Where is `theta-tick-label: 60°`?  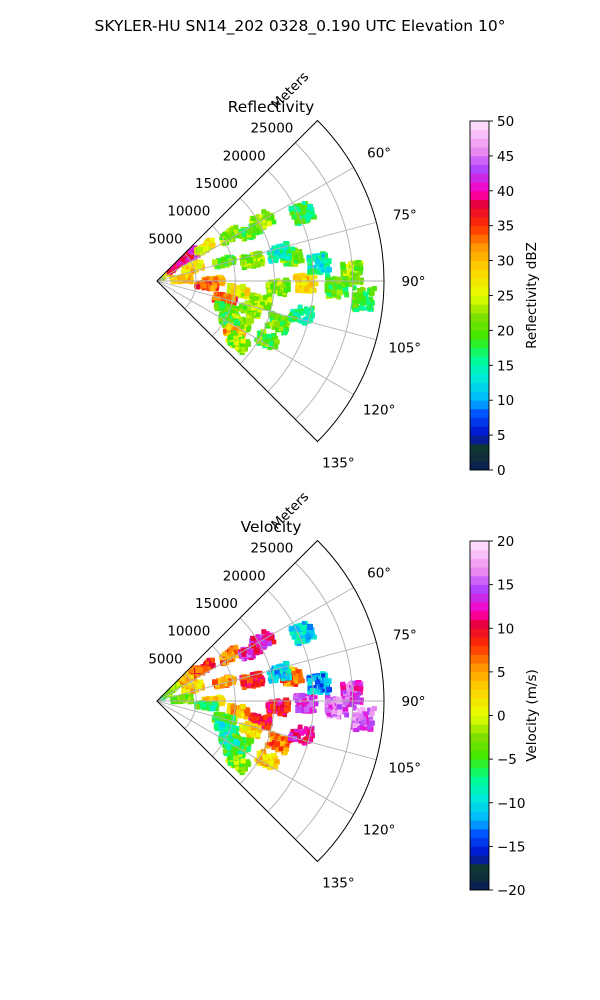
theta-tick-label: 60° is located at coordinates (379, 154).